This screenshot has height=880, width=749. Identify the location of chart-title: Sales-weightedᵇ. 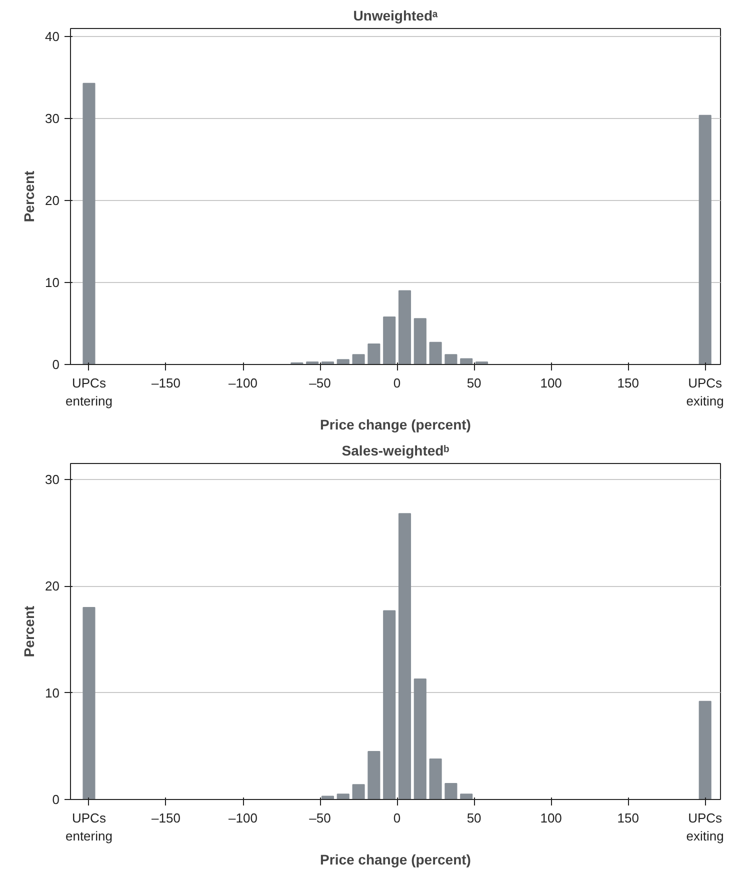
(396, 450).